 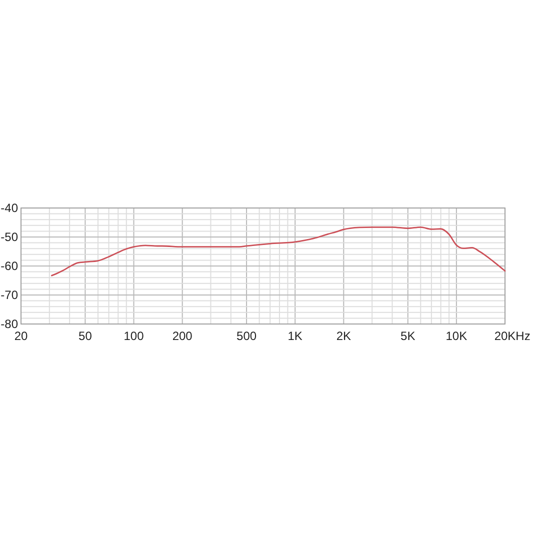 I want to click on x-tick-label: 10K, so click(x=457, y=336).